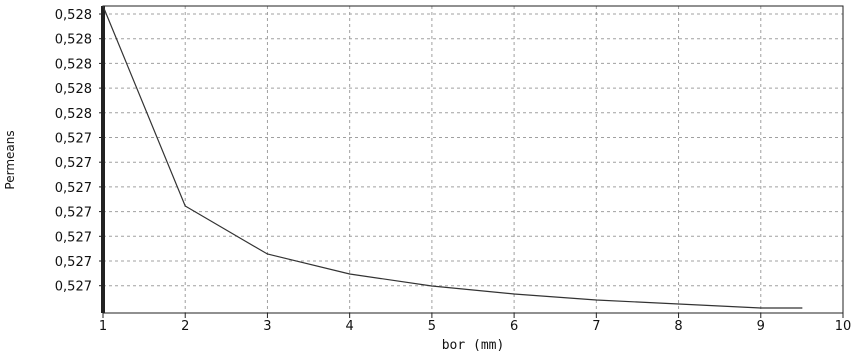 This screenshot has width=861, height=357. What do you see at coordinates (432, 326) in the screenshot?
I see `x-tick-label: 5` at bounding box center [432, 326].